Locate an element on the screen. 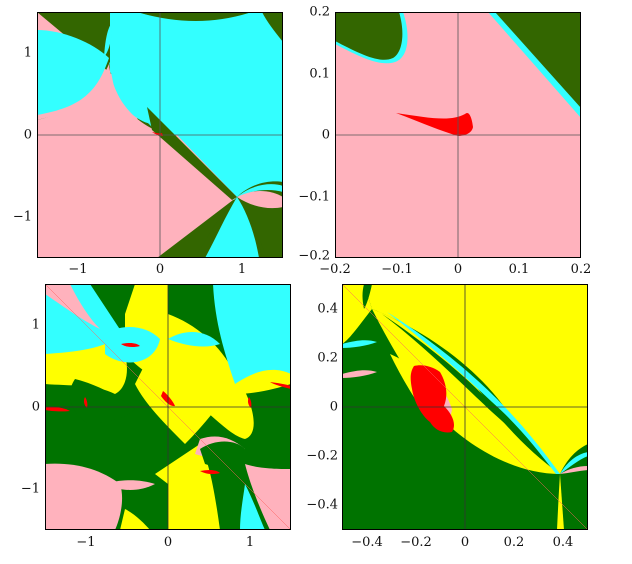  p1-xtick-3: 1 is located at coordinates (242, 269).